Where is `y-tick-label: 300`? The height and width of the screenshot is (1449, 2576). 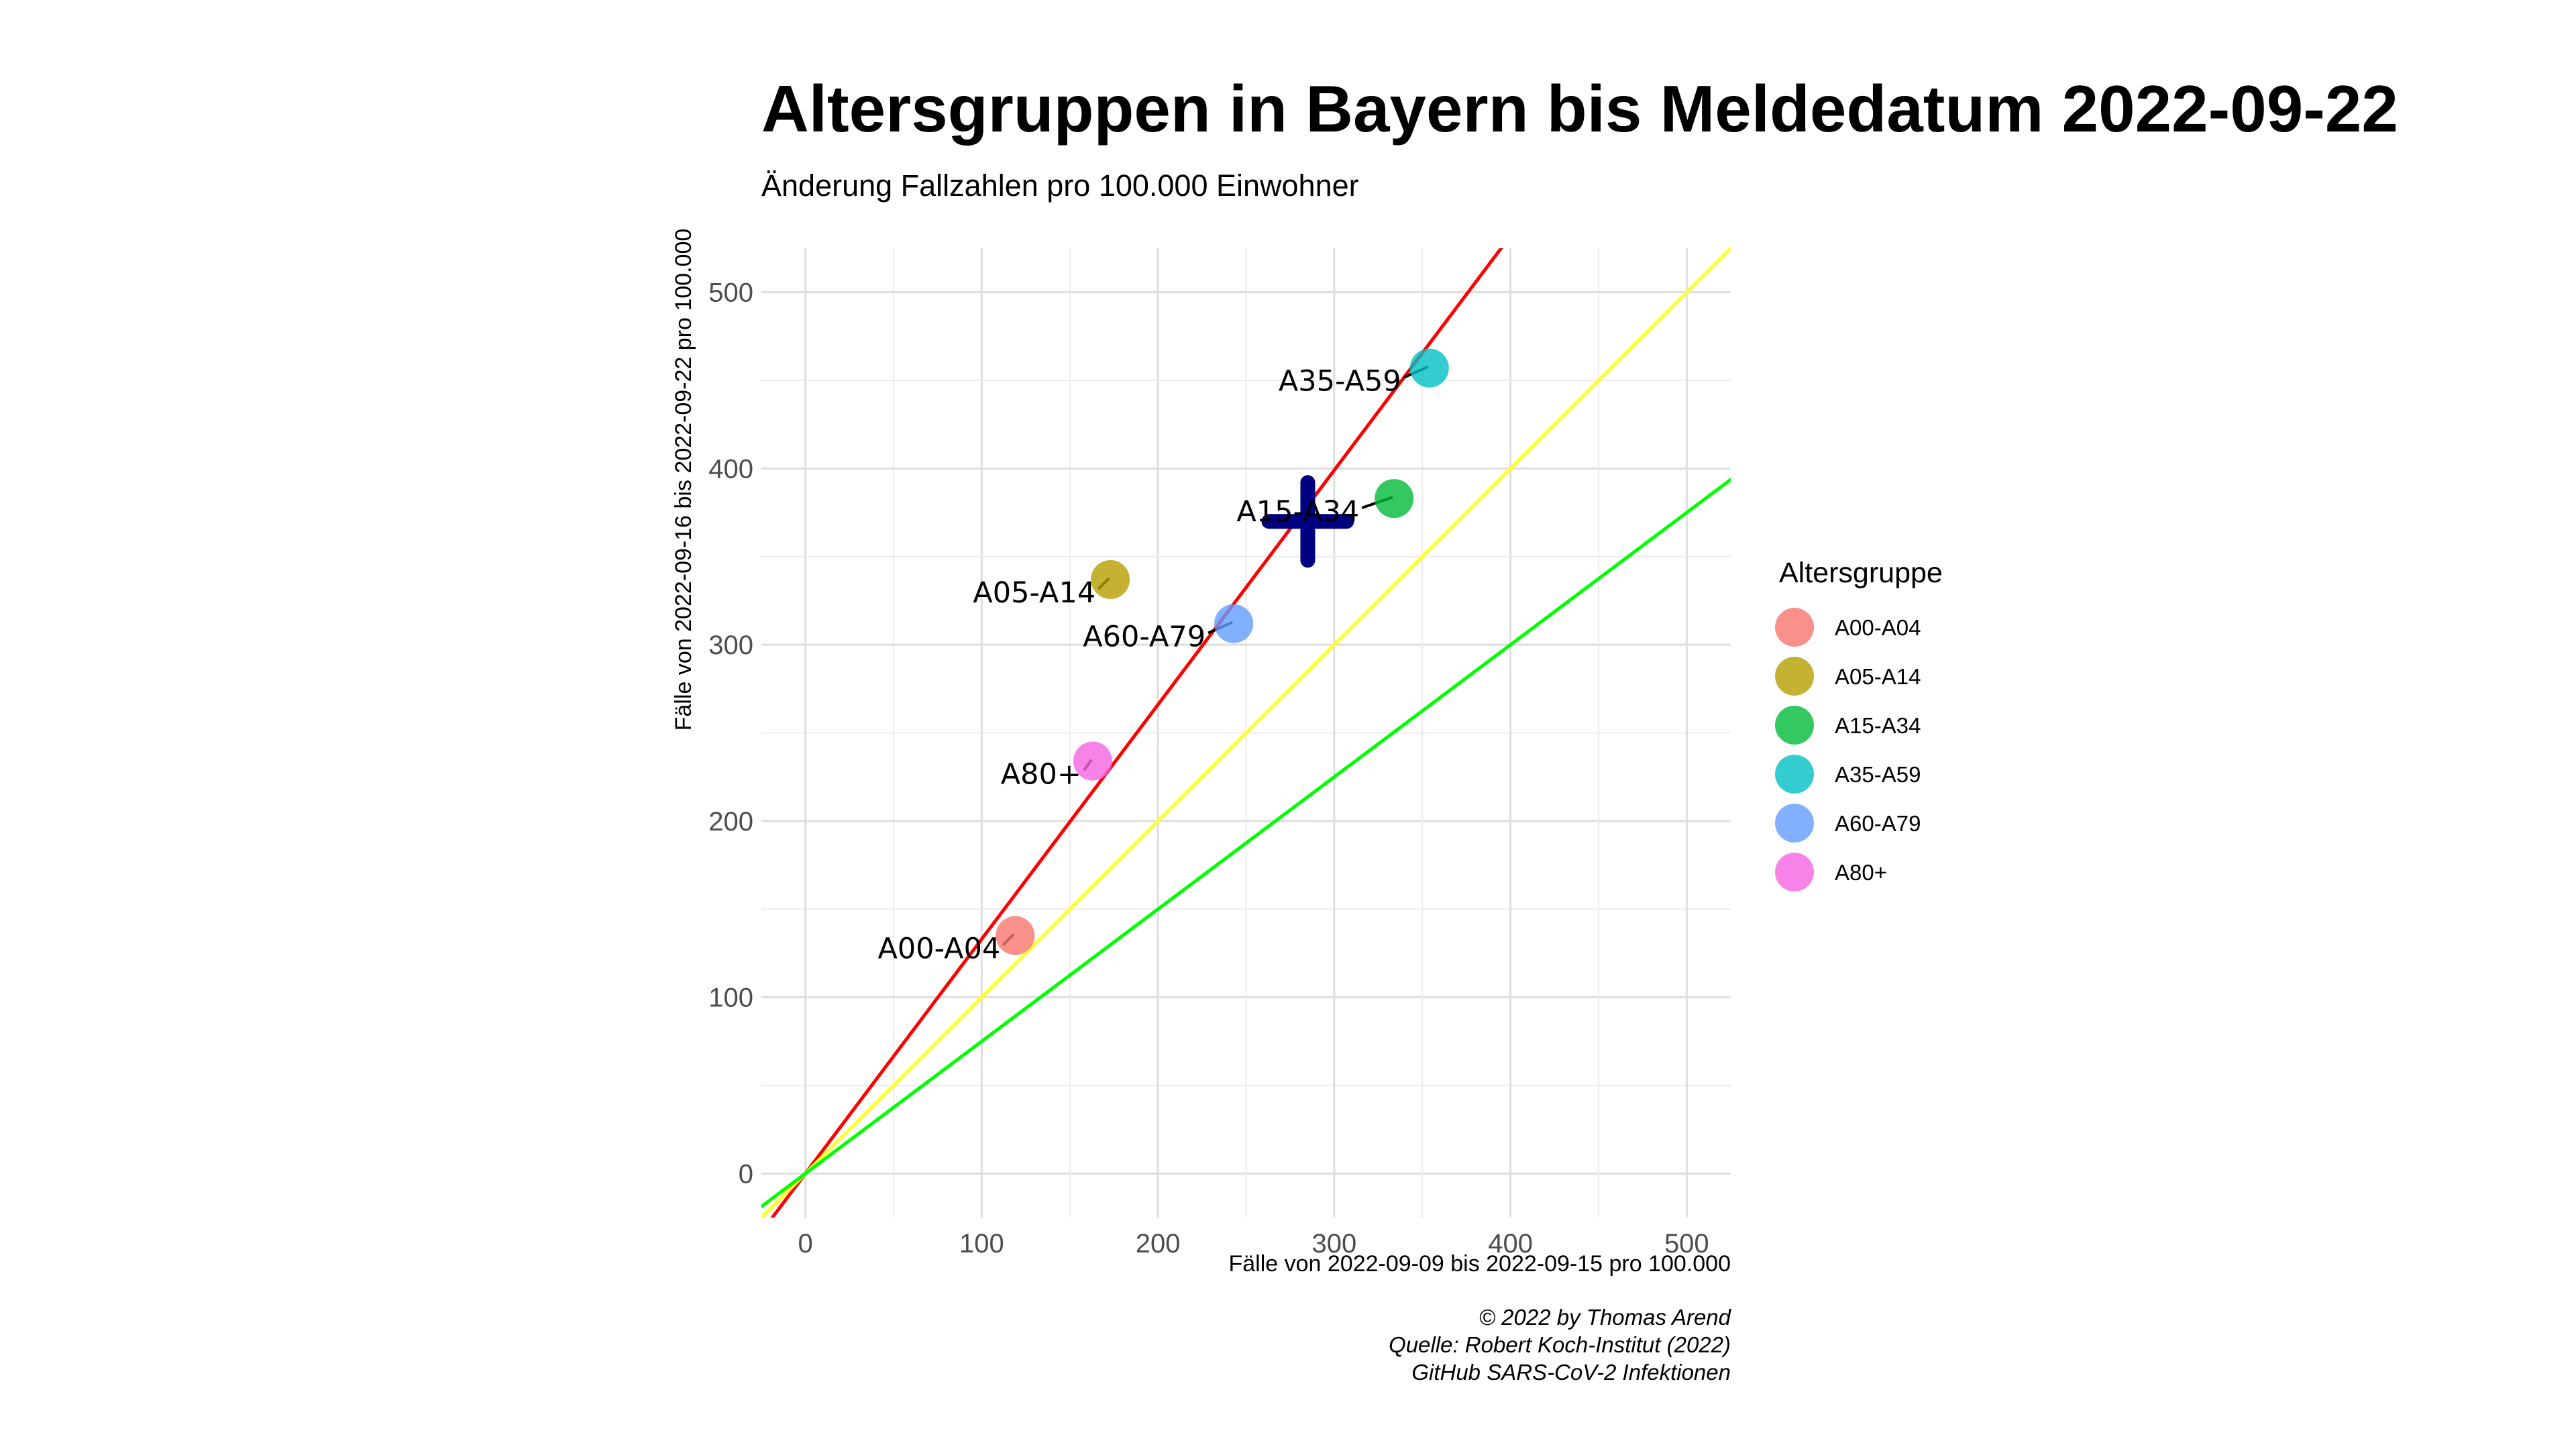
y-tick-label: 300 is located at coordinates (730, 645).